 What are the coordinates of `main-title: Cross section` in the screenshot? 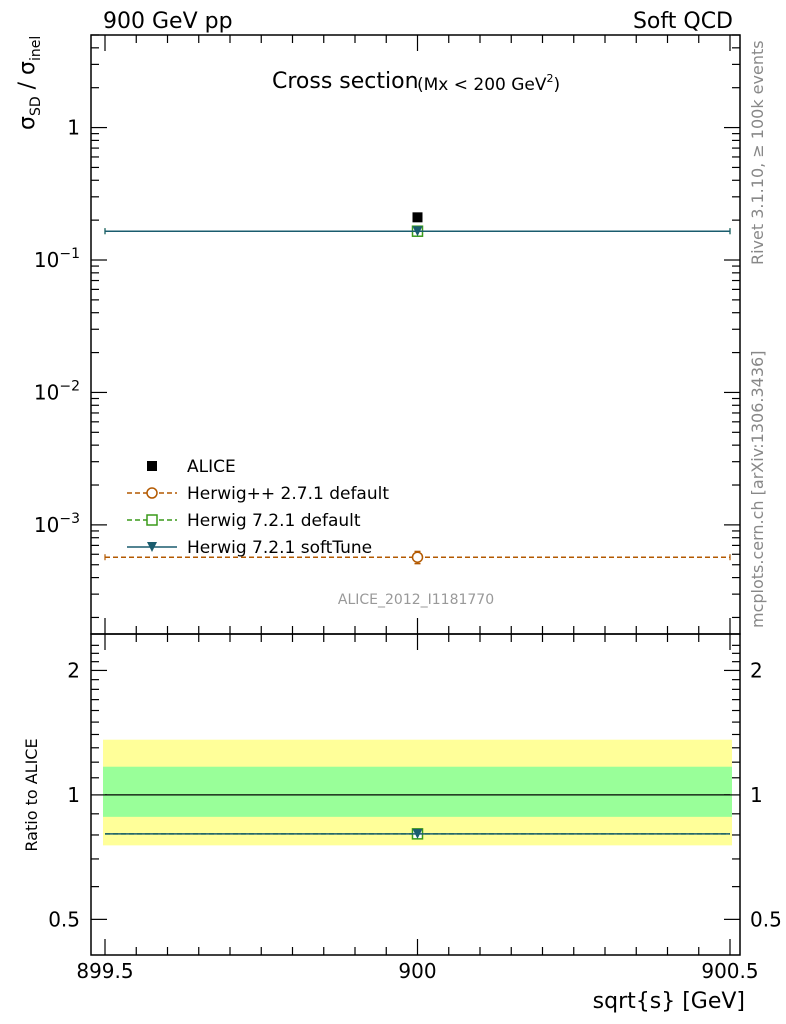 It's located at (345, 81).